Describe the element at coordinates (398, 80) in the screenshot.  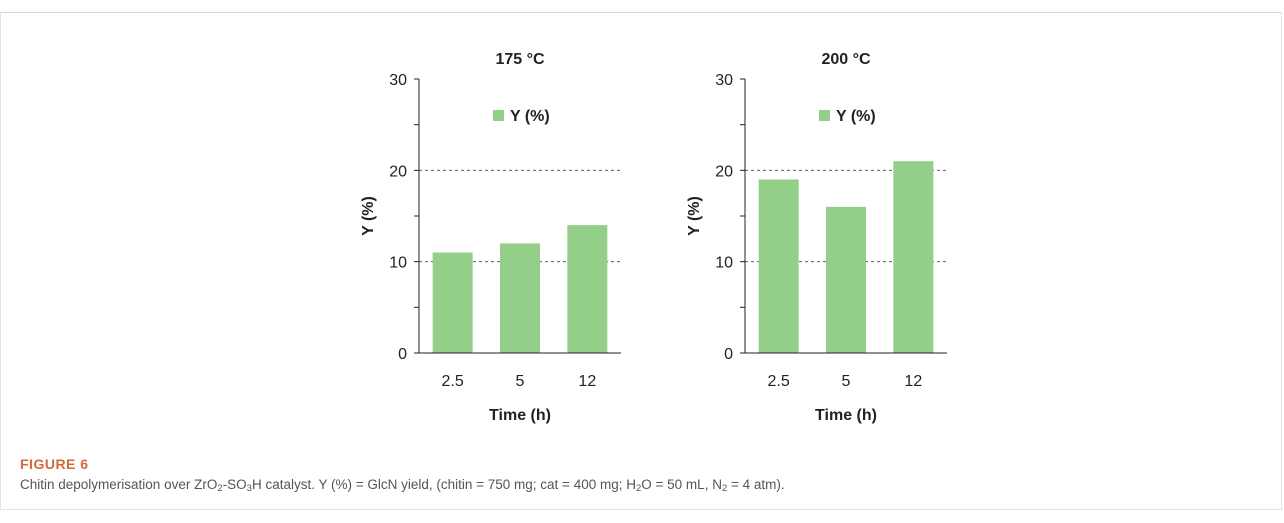
I see `chart-1-y-tick-label: 30` at that location.